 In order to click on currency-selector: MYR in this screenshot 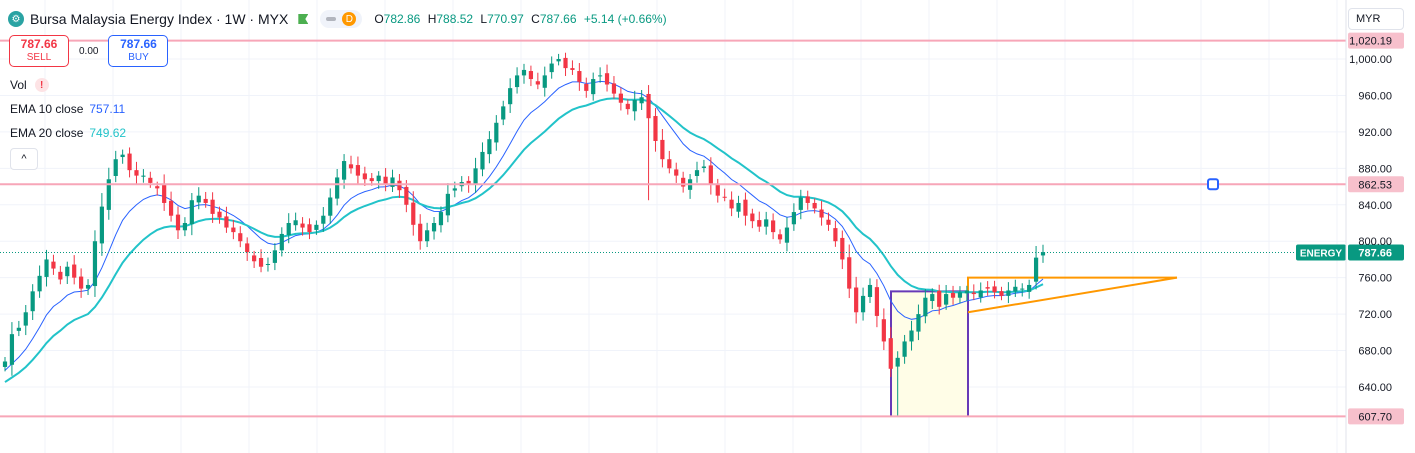, I will do `click(1376, 19)`.